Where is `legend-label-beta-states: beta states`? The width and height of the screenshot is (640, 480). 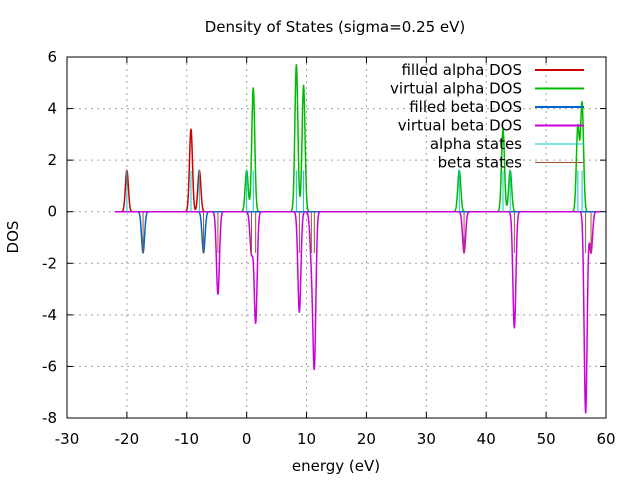
legend-label-beta-states: beta states is located at coordinates (480, 163).